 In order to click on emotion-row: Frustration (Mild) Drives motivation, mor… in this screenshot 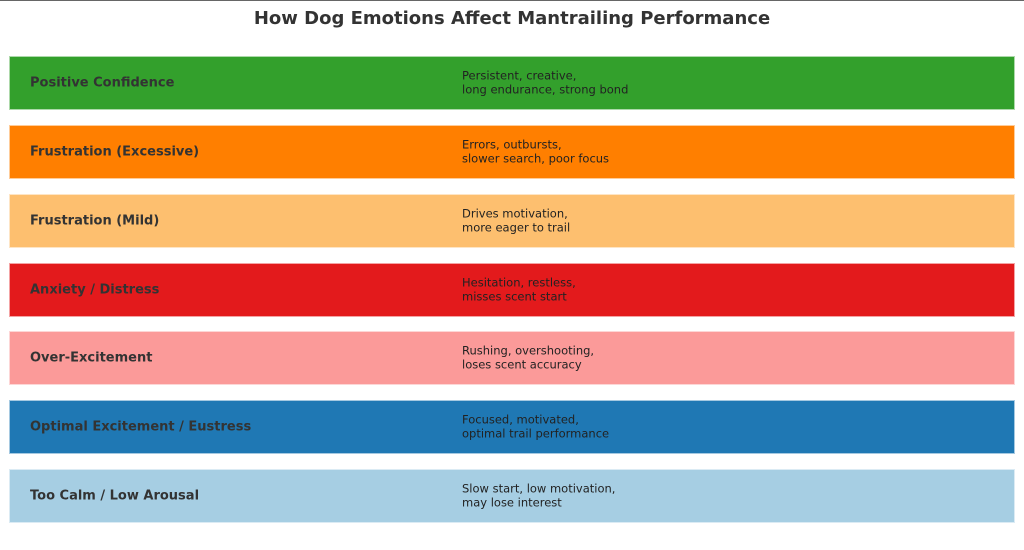, I will do `click(512, 221)`.